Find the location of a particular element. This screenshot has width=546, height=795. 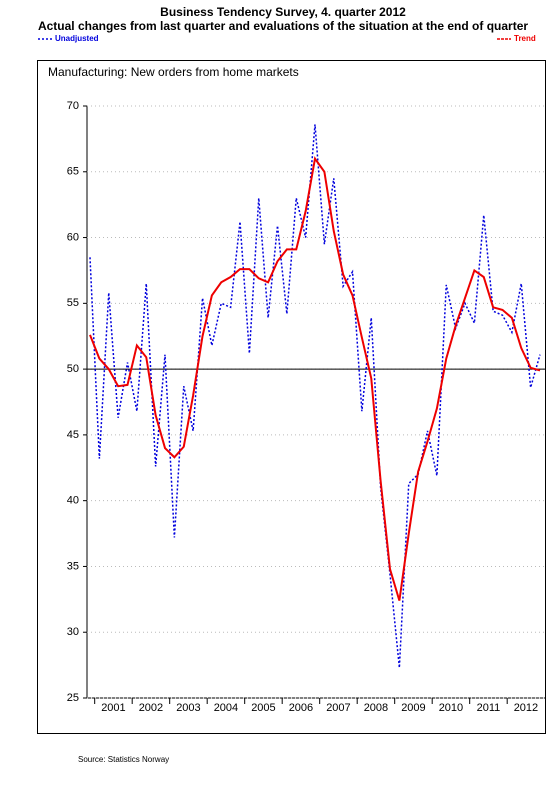

x-tick-label: 2003 is located at coordinates (188, 708).